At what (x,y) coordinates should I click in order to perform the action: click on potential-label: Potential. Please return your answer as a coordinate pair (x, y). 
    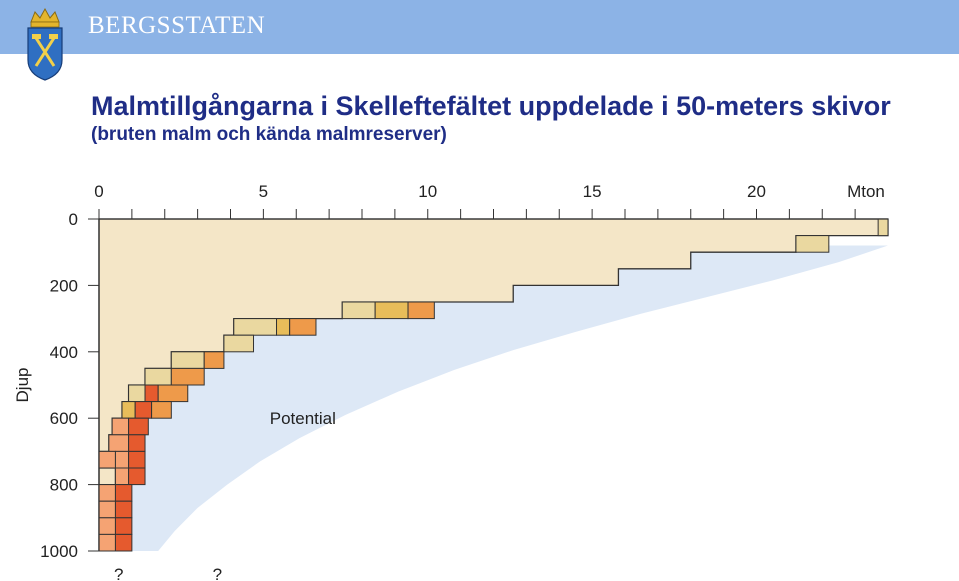
    Looking at the image, I should click on (303, 418).